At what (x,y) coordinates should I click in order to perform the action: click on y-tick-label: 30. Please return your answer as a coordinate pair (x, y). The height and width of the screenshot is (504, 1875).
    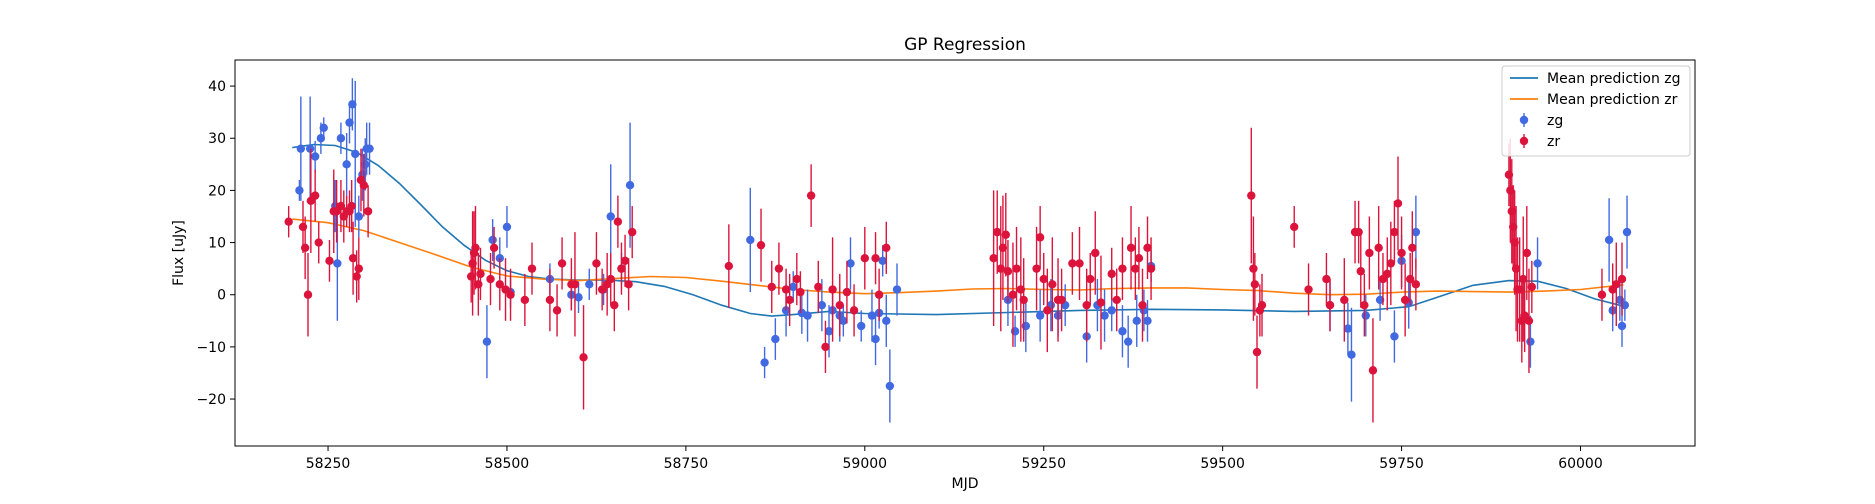
    Looking at the image, I should click on (217, 139).